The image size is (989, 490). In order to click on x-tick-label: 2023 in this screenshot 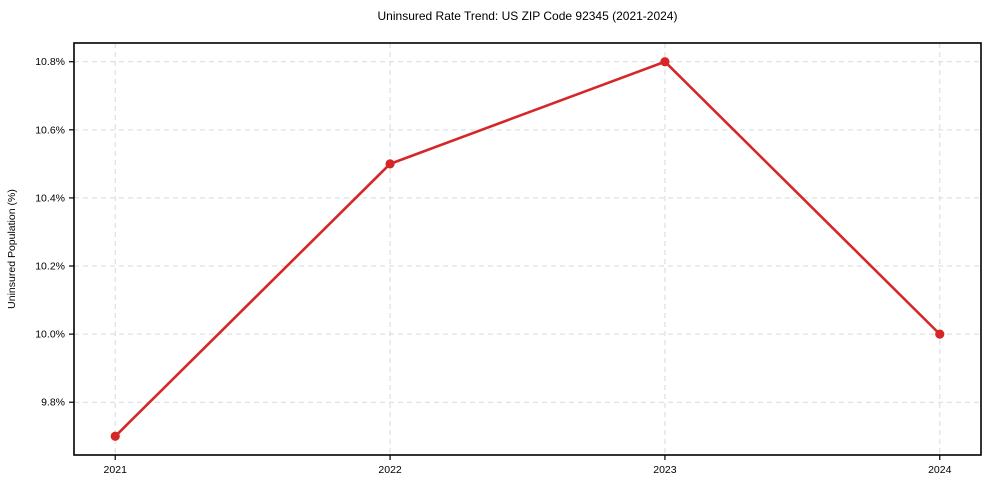, I will do `click(665, 470)`.